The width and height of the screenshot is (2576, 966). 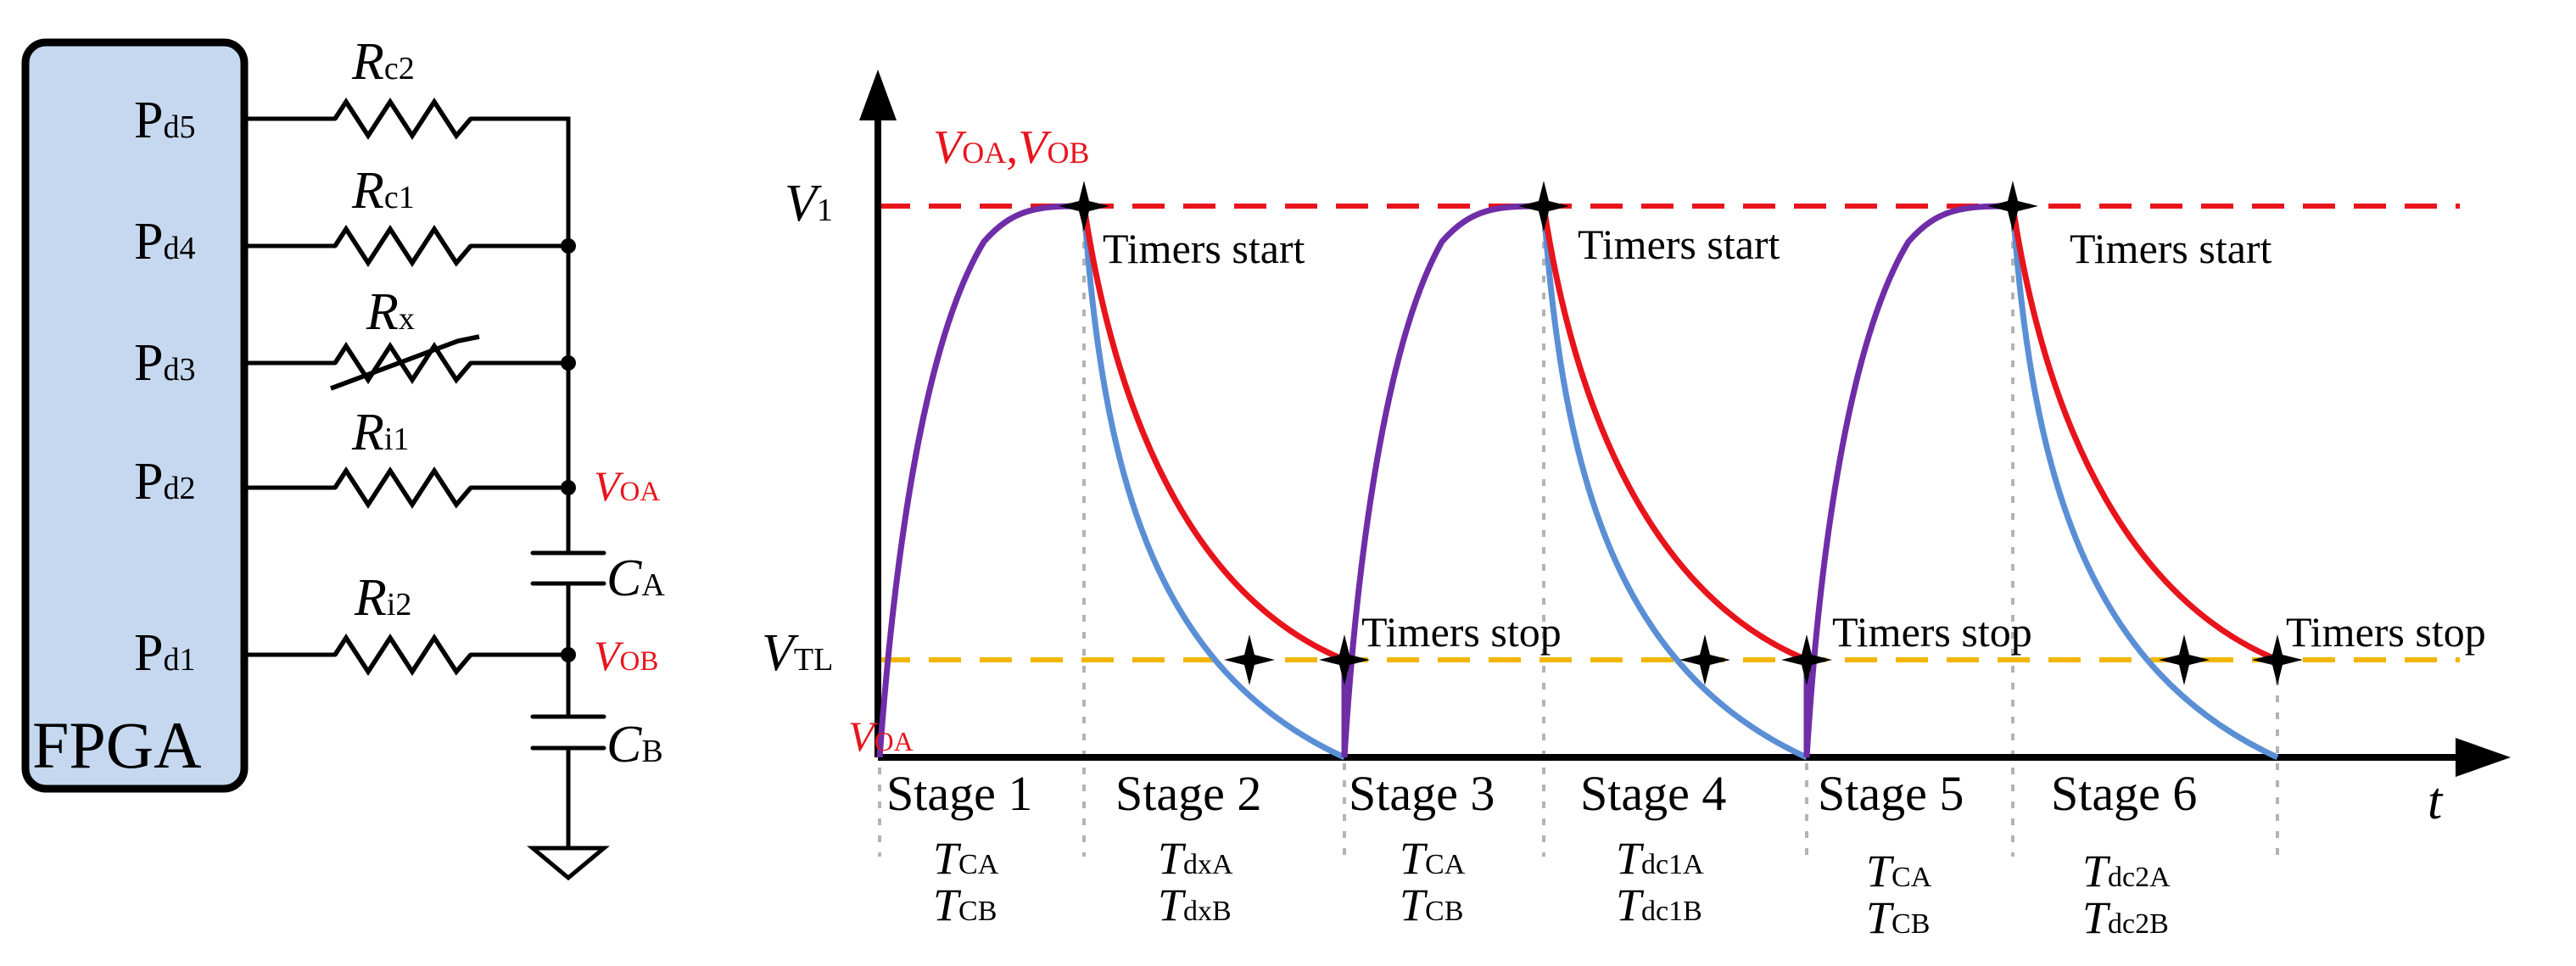 What do you see at coordinates (2125, 918) in the screenshot?
I see `timer-label-s6-b: Tdc2B` at bounding box center [2125, 918].